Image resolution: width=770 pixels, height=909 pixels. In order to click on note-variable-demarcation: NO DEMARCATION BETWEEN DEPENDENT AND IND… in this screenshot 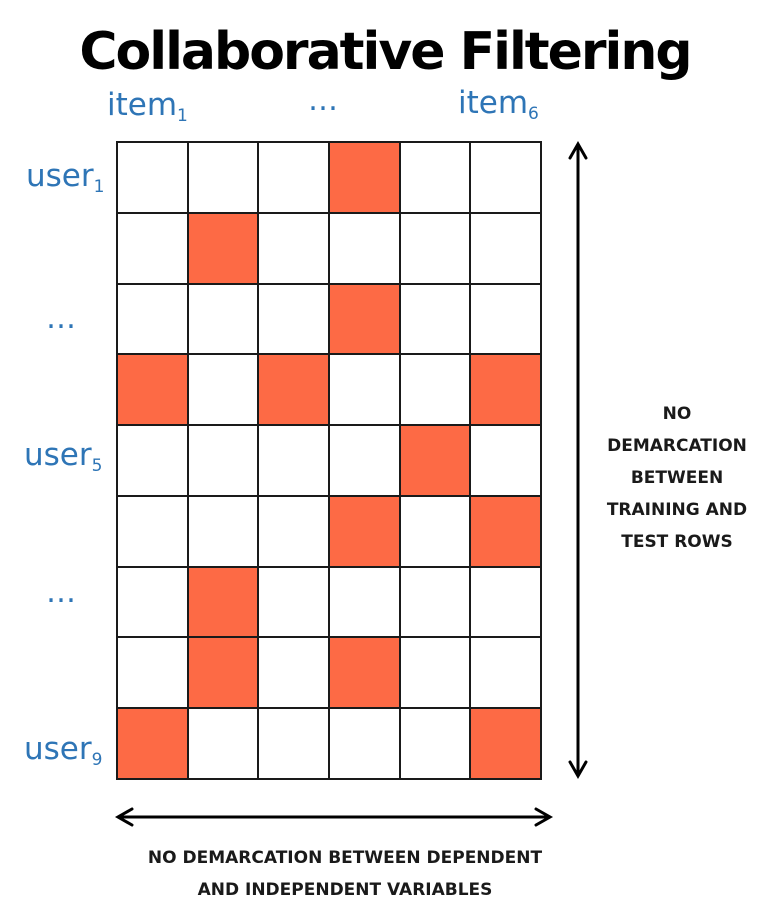, I will do `click(345, 874)`.